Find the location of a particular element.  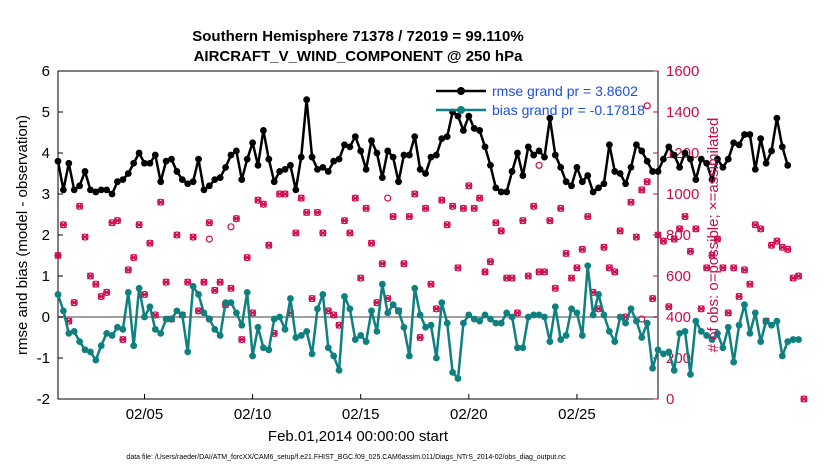

x-tick-label: 02/15 is located at coordinates (361, 414).